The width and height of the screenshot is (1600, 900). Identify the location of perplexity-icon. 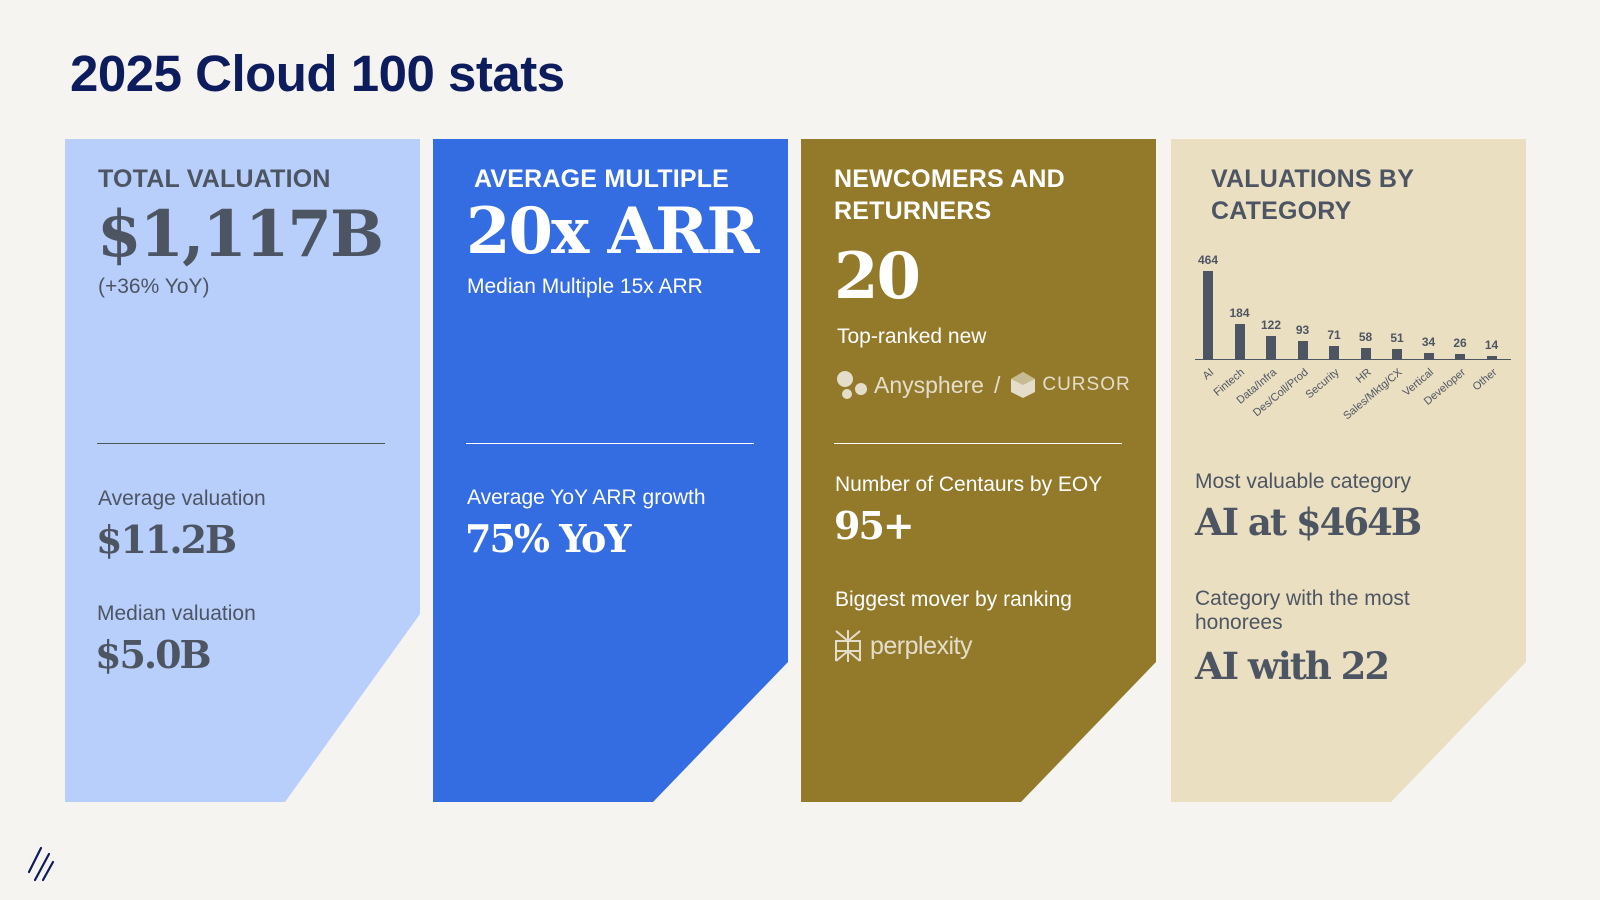
(848, 646).